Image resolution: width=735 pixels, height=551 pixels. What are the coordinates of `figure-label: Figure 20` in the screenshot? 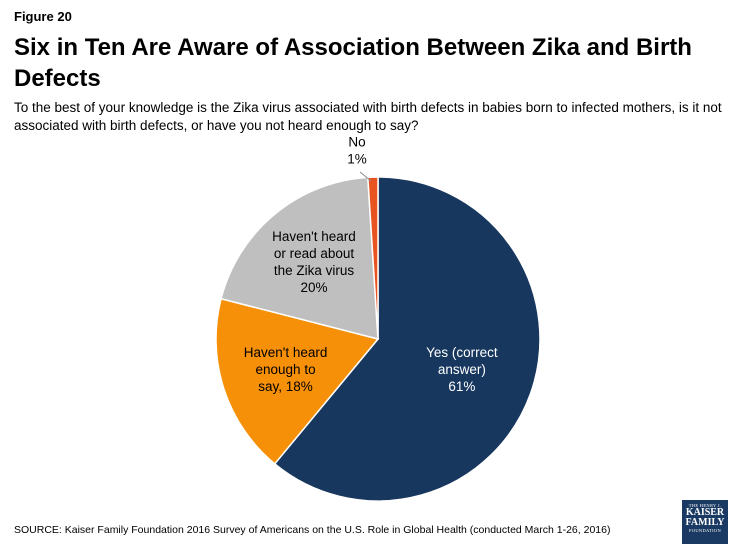 It's located at (43, 16).